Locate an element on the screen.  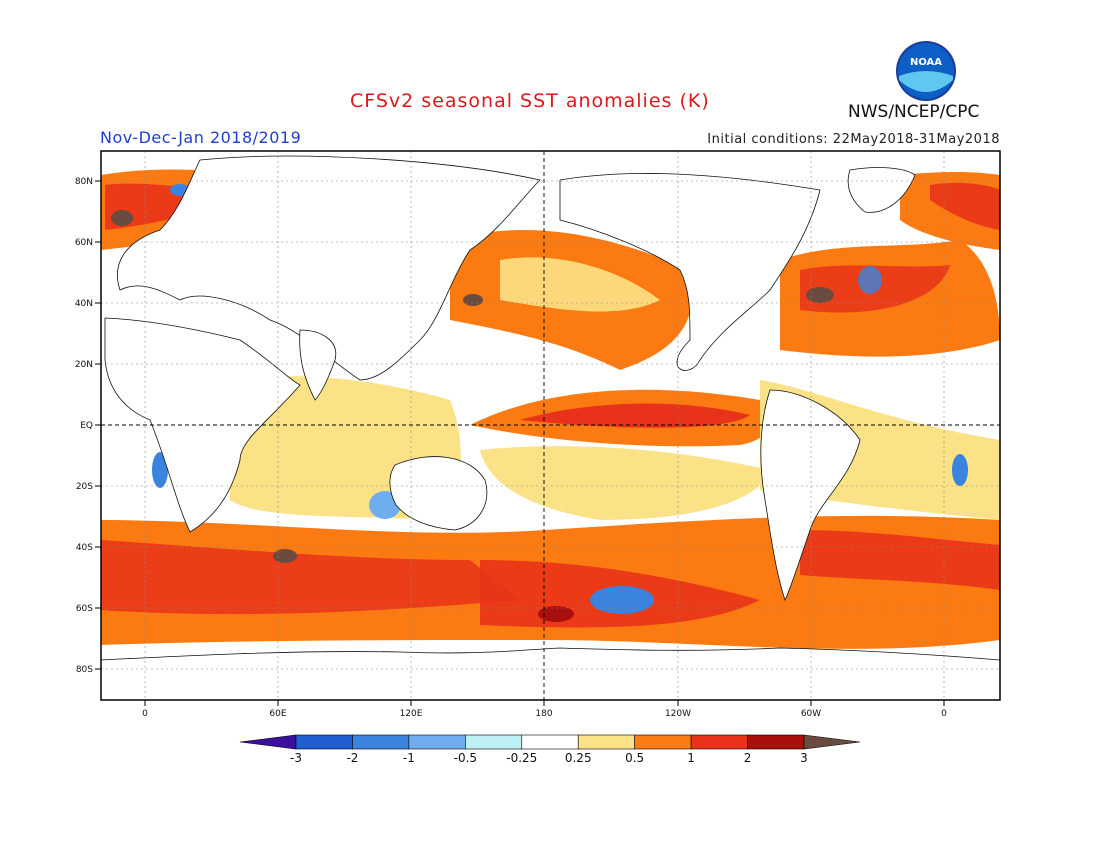
colorbar-label: -0.5 is located at coordinates (465, 758).